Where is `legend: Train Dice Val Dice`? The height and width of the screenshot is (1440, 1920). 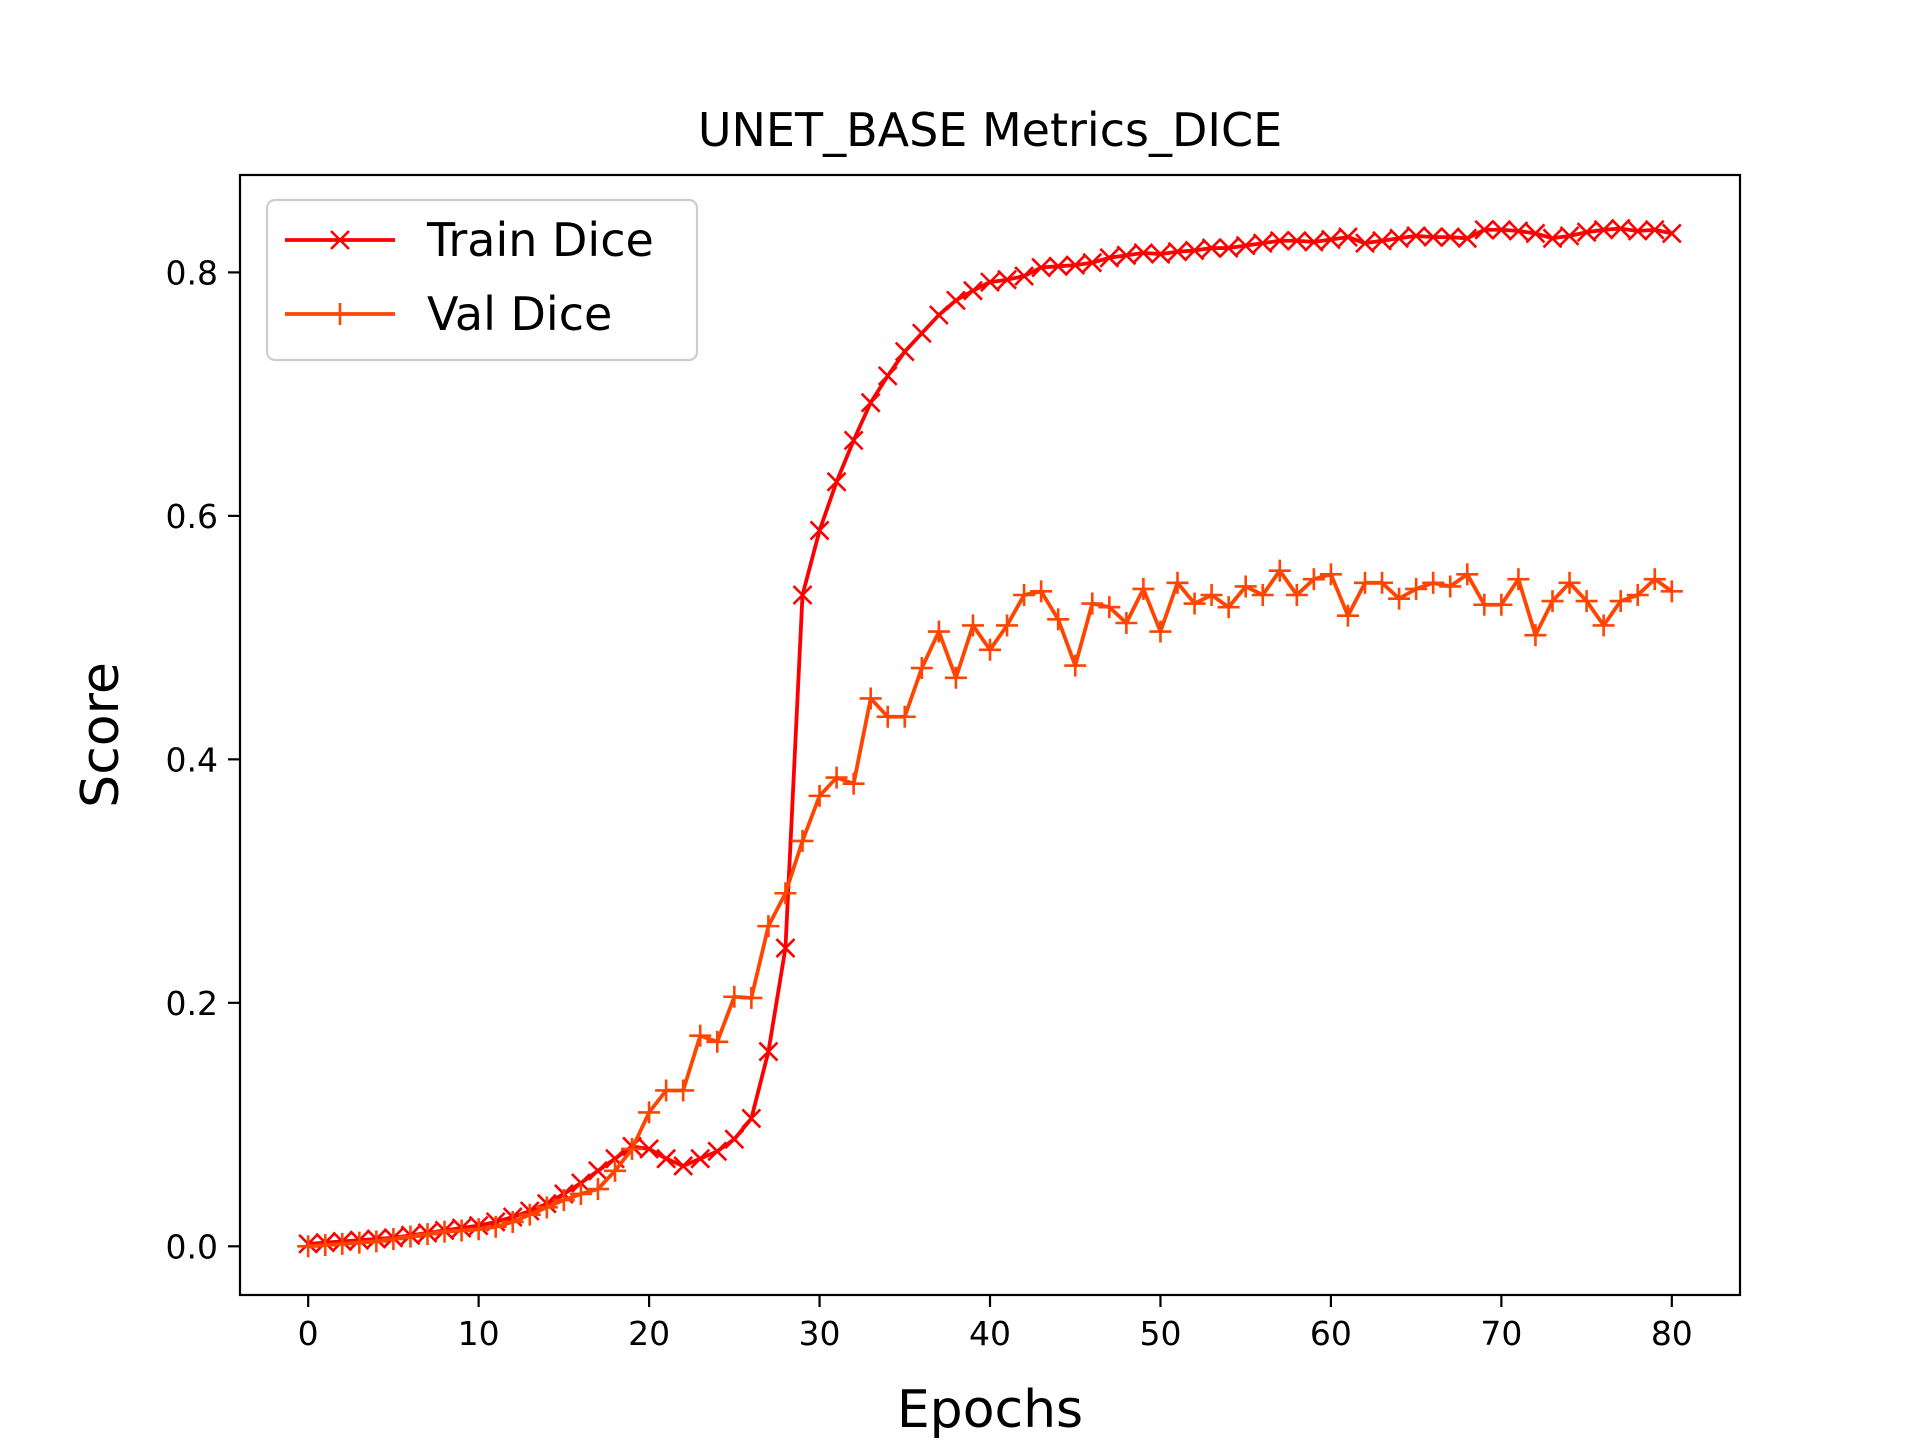 legend: Train Dice Val Dice is located at coordinates (482, 280).